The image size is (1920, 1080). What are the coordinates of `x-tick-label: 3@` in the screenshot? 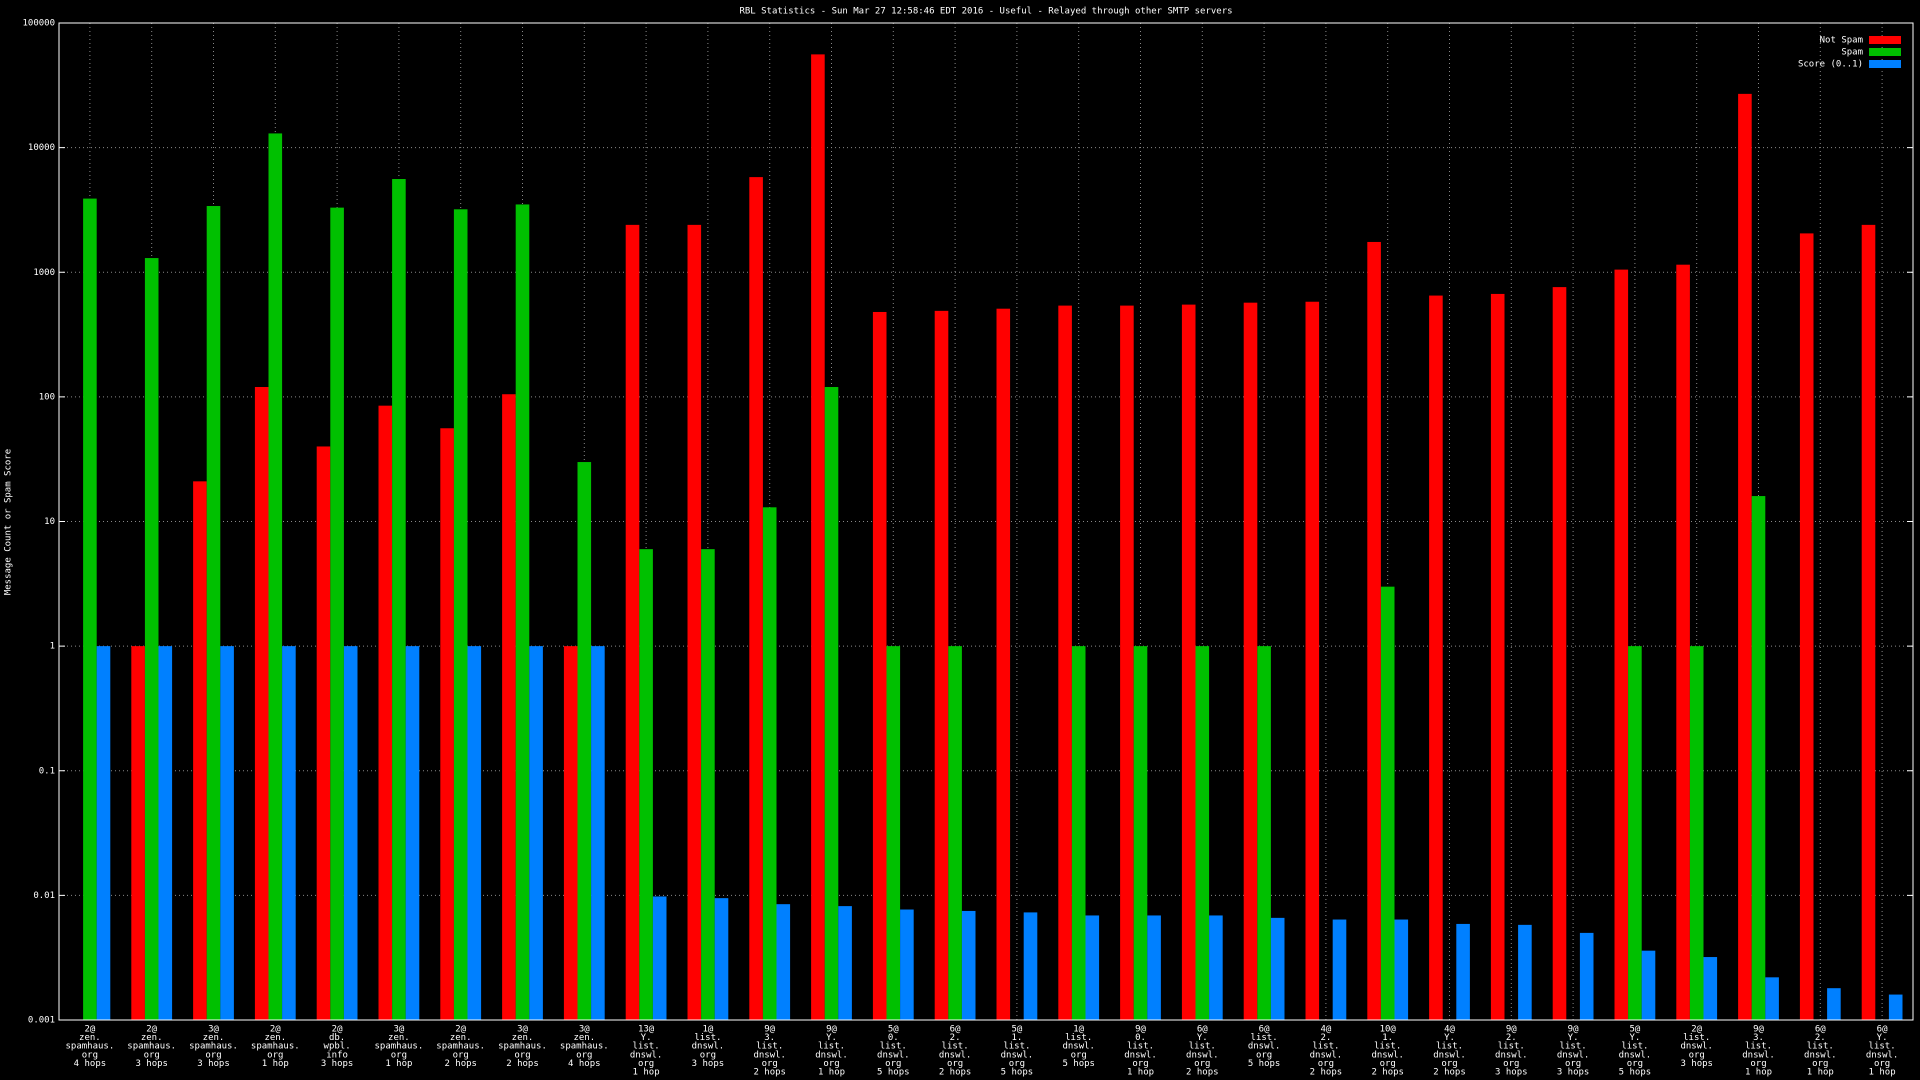 It's located at (398, 1030).